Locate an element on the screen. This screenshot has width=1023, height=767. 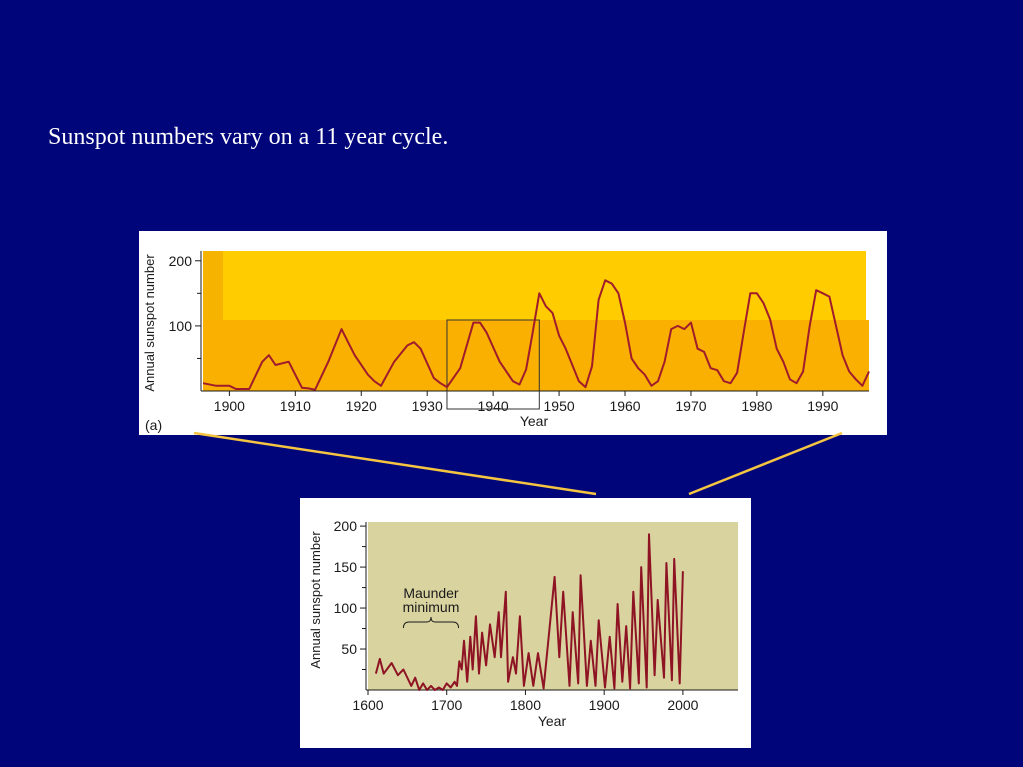
connector-right is located at coordinates (765, 463).